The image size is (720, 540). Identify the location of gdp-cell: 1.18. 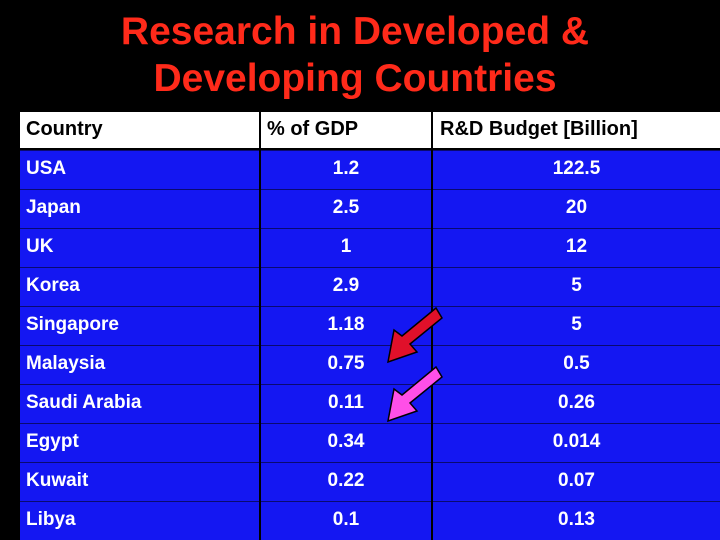
(346, 324).